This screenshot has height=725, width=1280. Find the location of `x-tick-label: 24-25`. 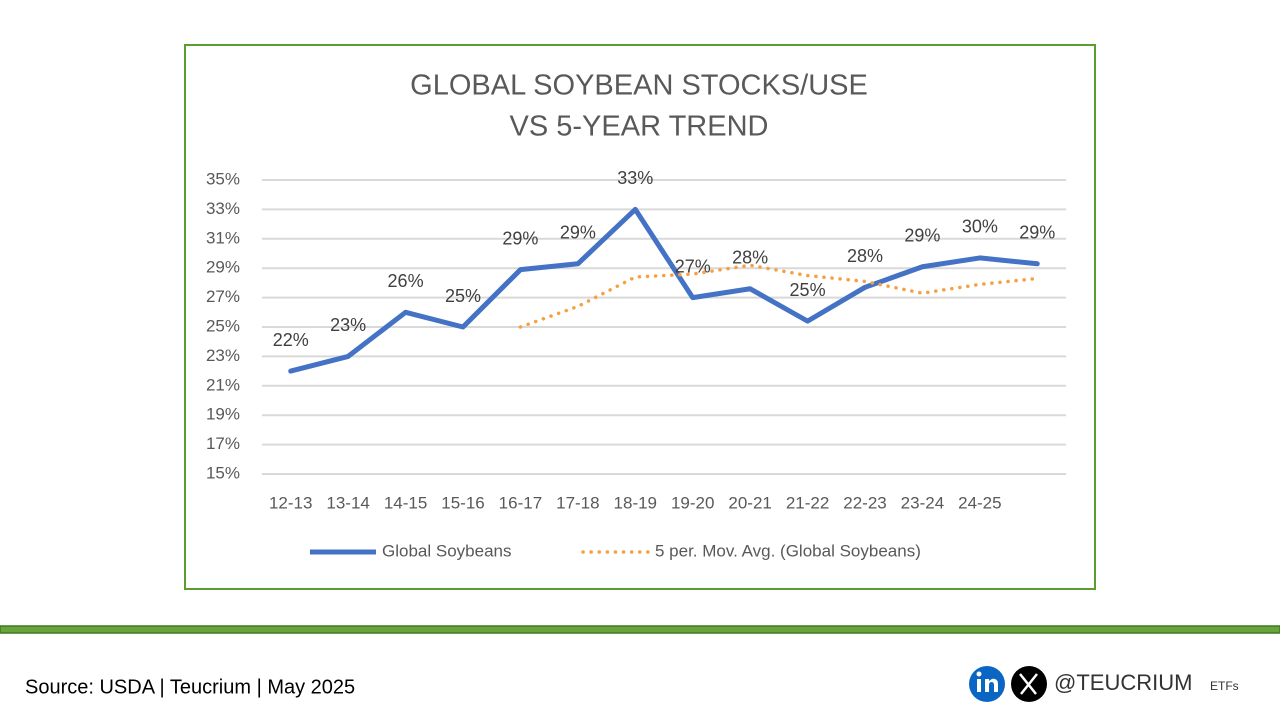

x-tick-label: 24-25 is located at coordinates (979, 502).